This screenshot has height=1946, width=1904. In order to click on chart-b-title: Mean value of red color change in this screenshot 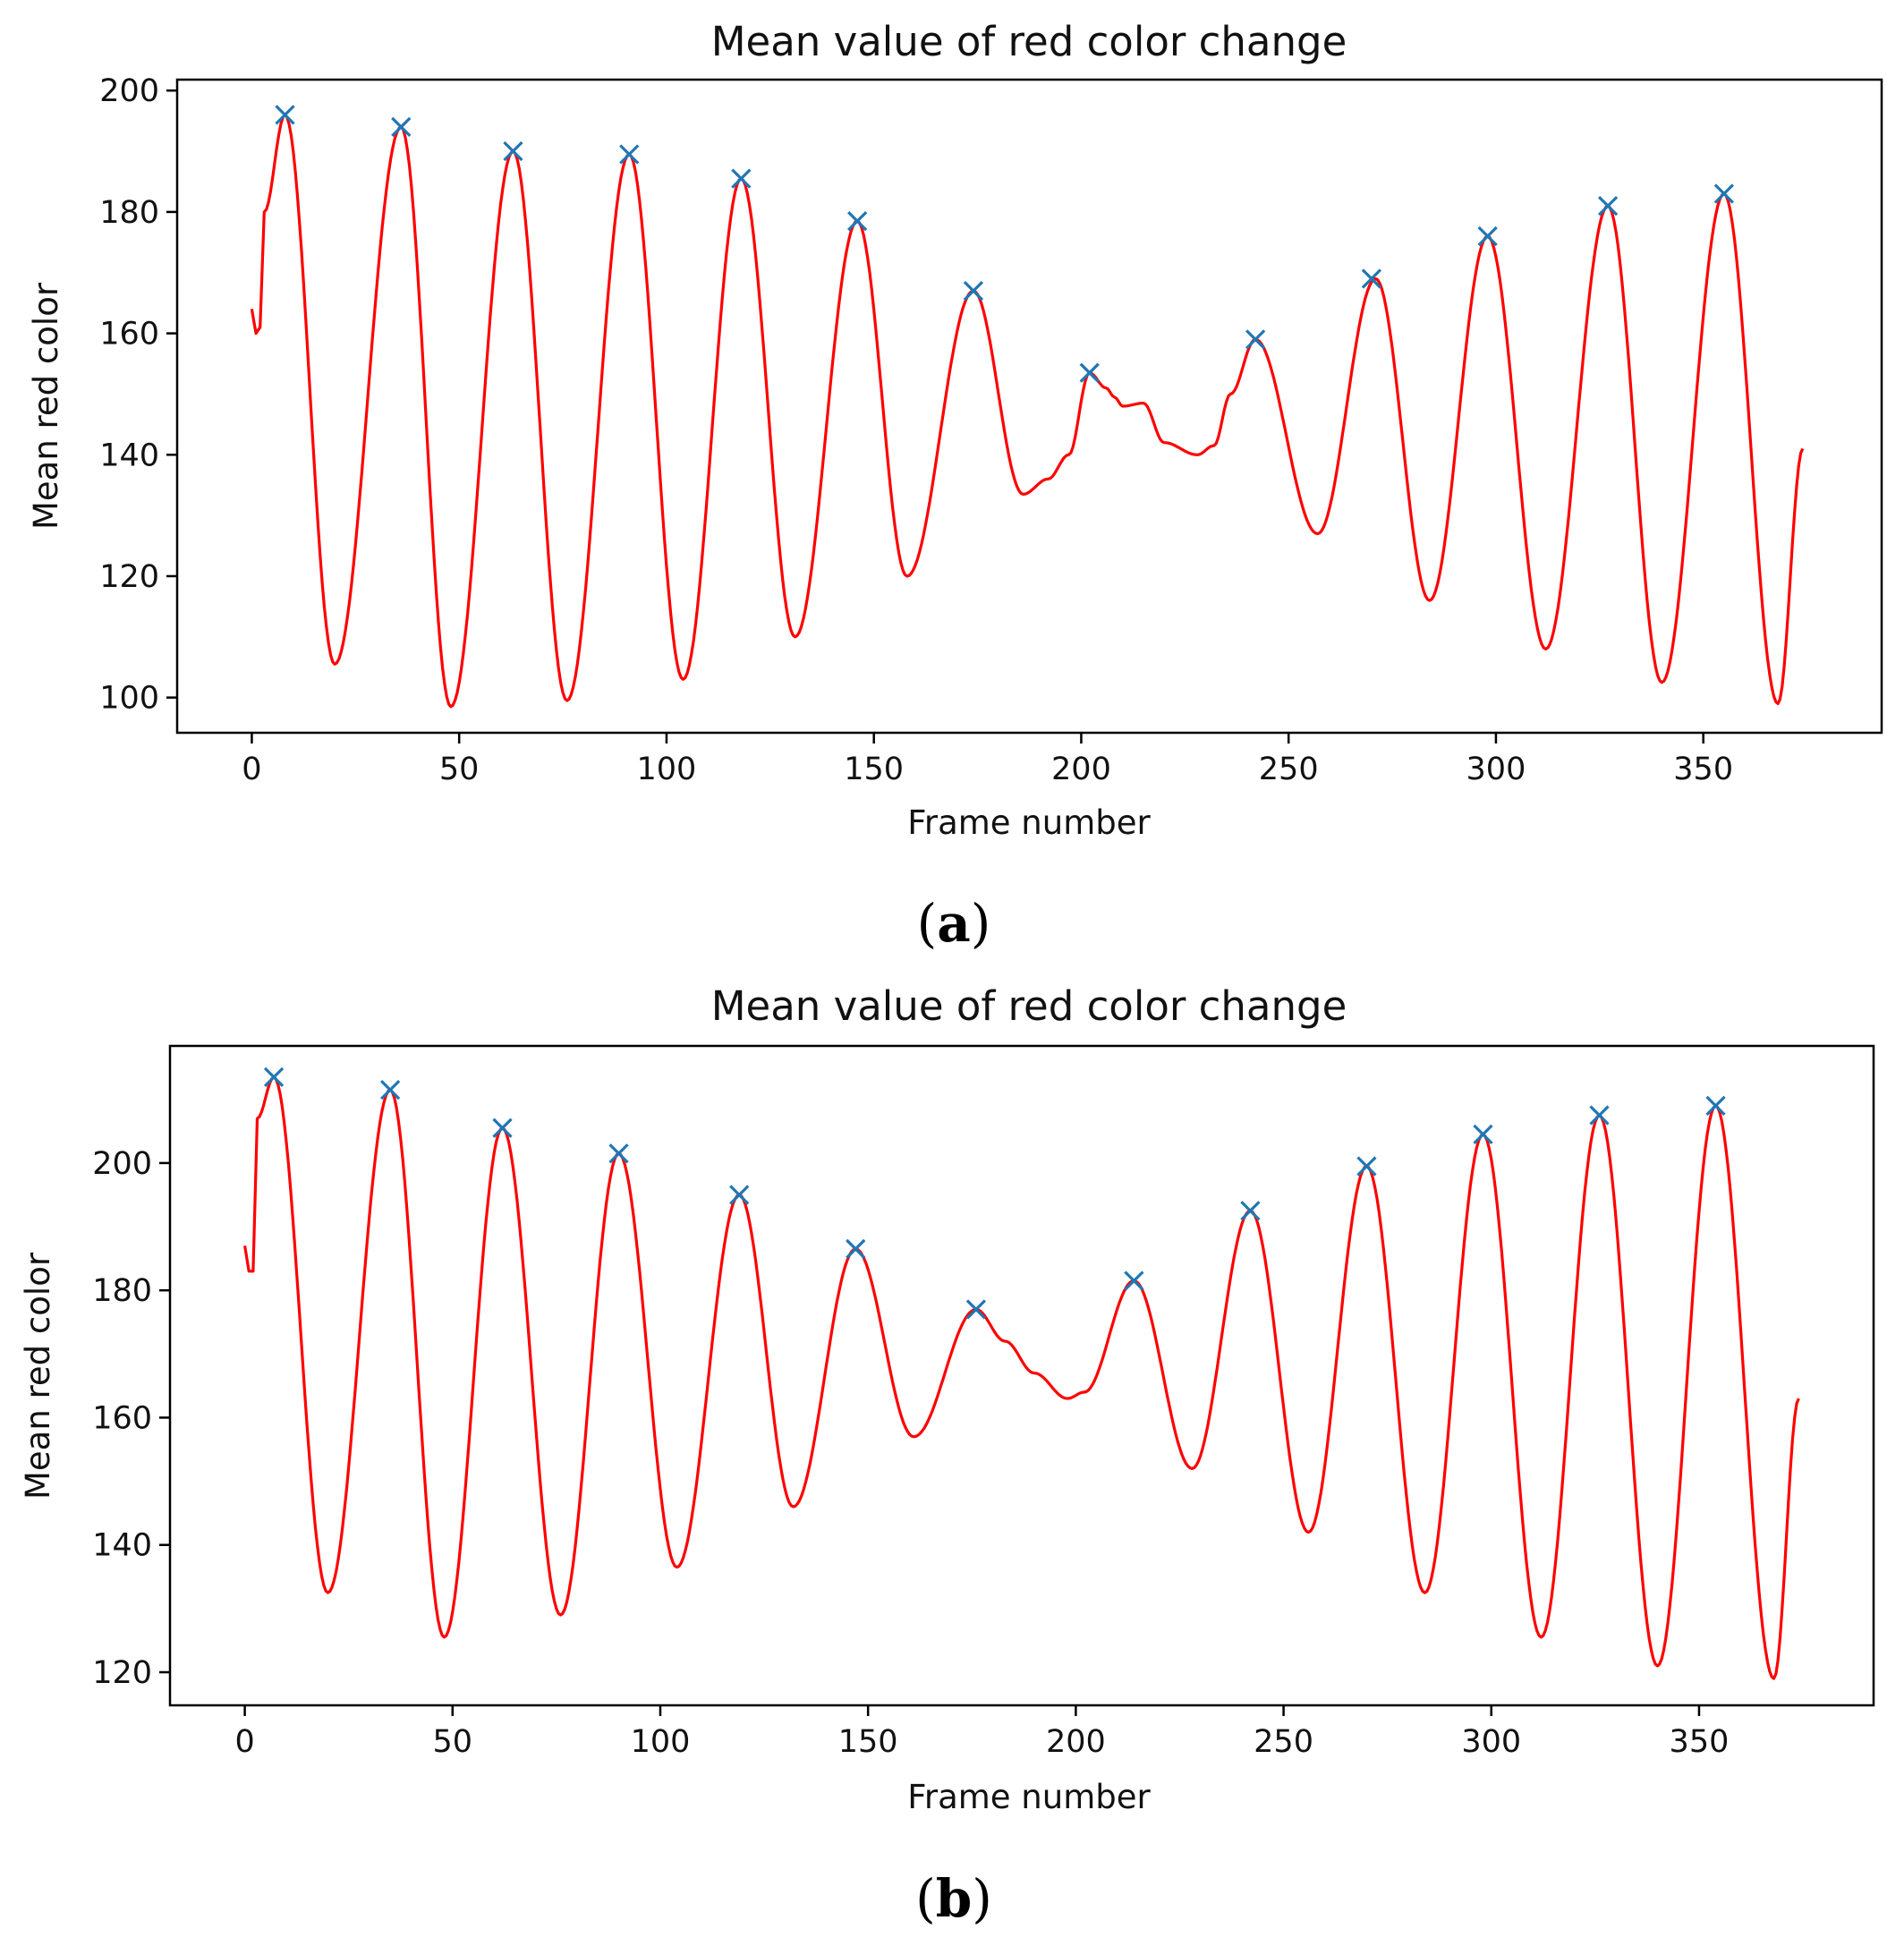, I will do `click(1029, 1006)`.